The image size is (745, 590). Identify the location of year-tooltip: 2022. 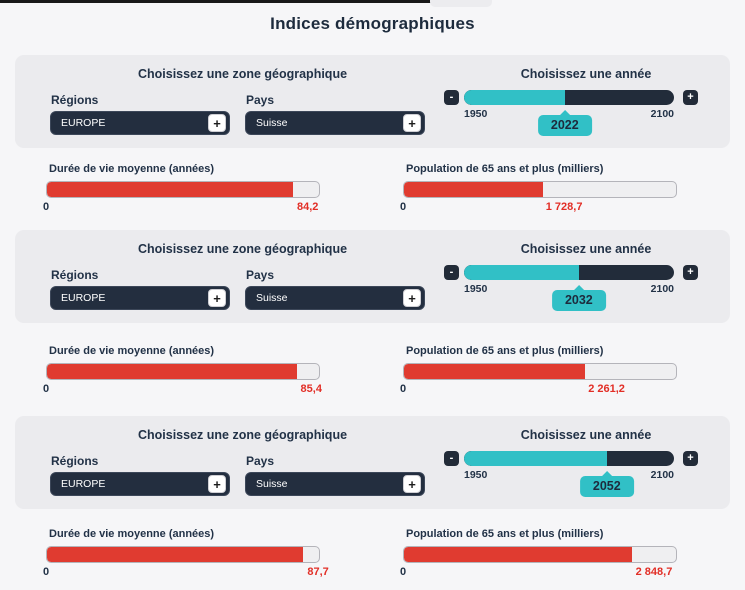
(564, 125).